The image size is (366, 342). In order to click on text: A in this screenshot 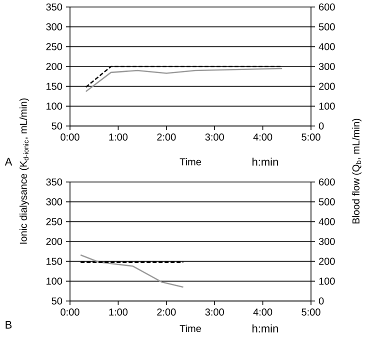, I will do `click(8, 162)`.